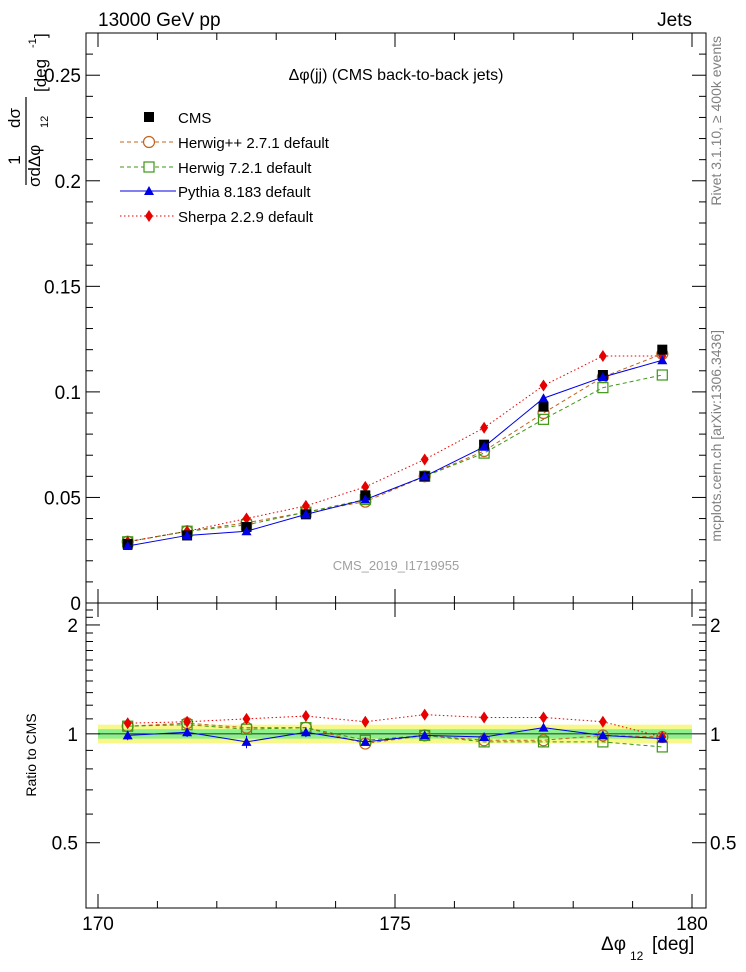  Describe the element at coordinates (33, 43) in the screenshot. I see `y-label-unit-sup: -1` at that location.